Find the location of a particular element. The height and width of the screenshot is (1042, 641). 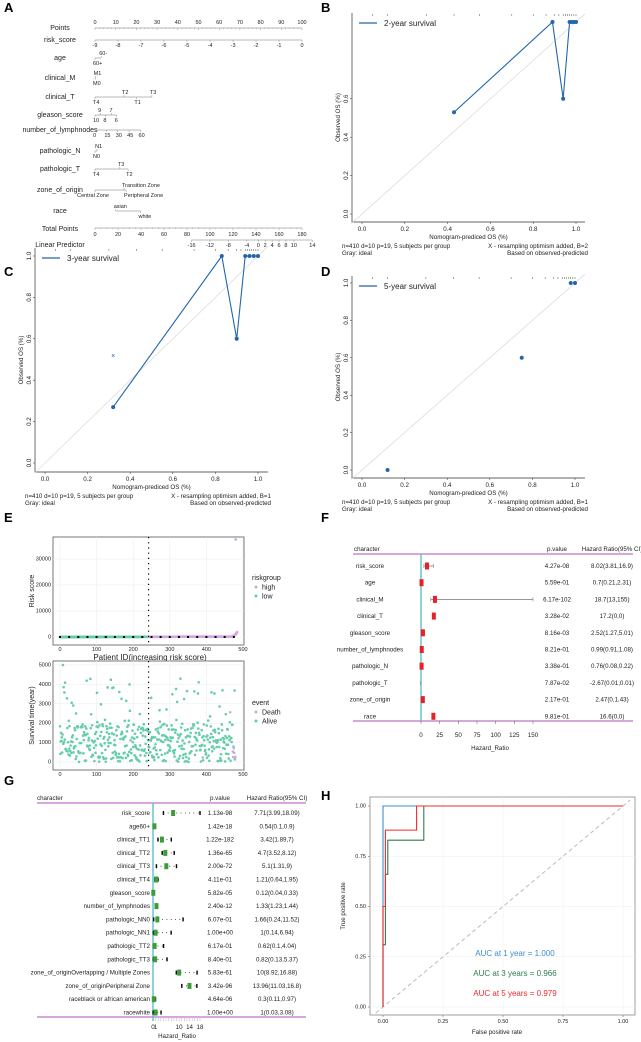

header-pvalue: p.value is located at coordinates (557, 549).